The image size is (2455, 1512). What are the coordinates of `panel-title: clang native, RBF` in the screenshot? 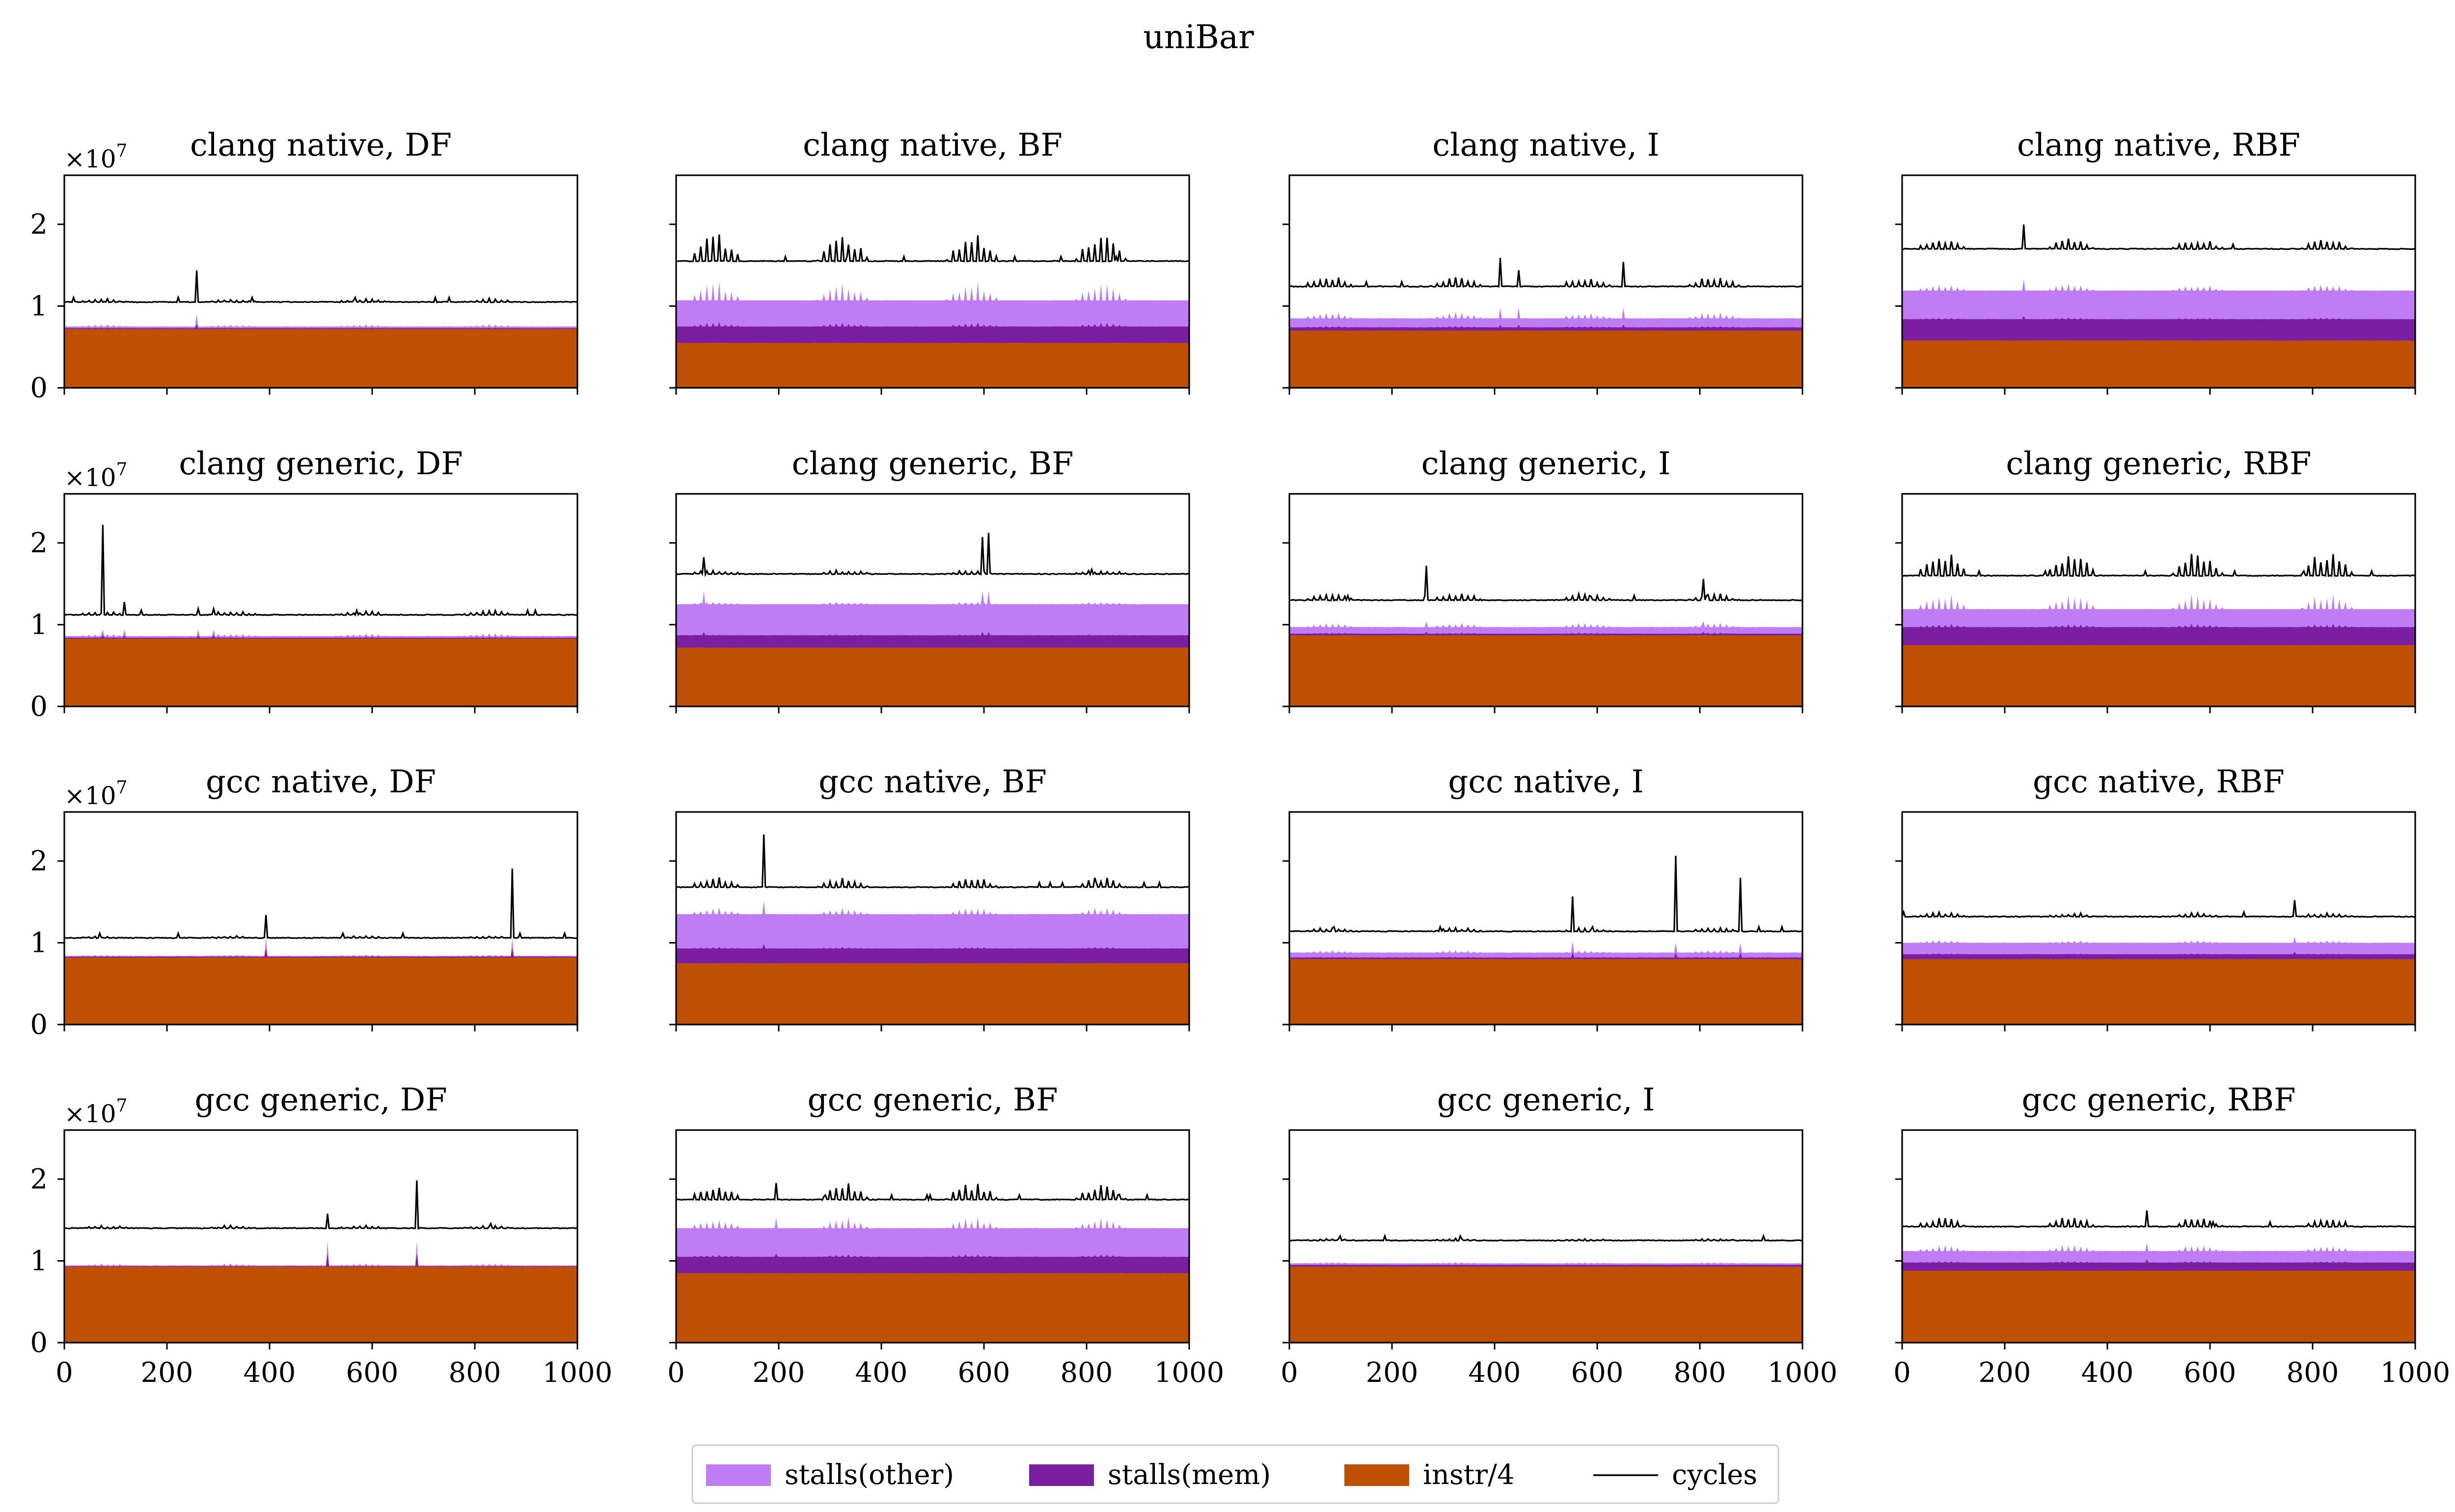 It's located at (2158, 145).